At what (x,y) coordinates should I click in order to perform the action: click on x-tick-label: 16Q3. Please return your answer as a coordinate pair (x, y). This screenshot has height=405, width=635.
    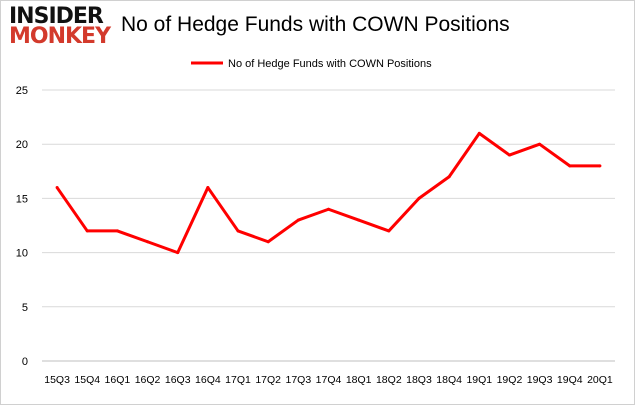
    Looking at the image, I should click on (178, 380).